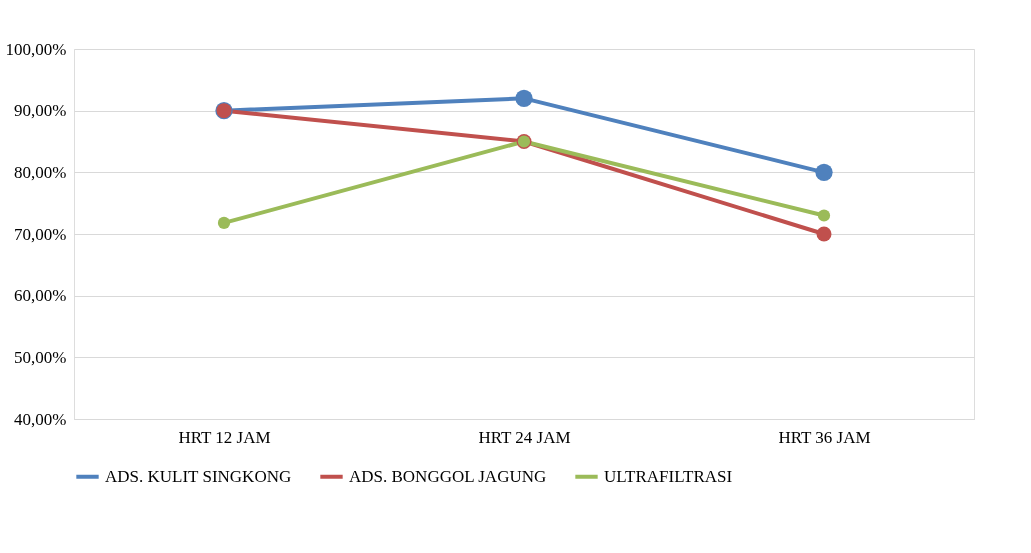 Image resolution: width=1031 pixels, height=553 pixels. I want to click on legend-label: ULTRAFILTRASI, so click(668, 476).